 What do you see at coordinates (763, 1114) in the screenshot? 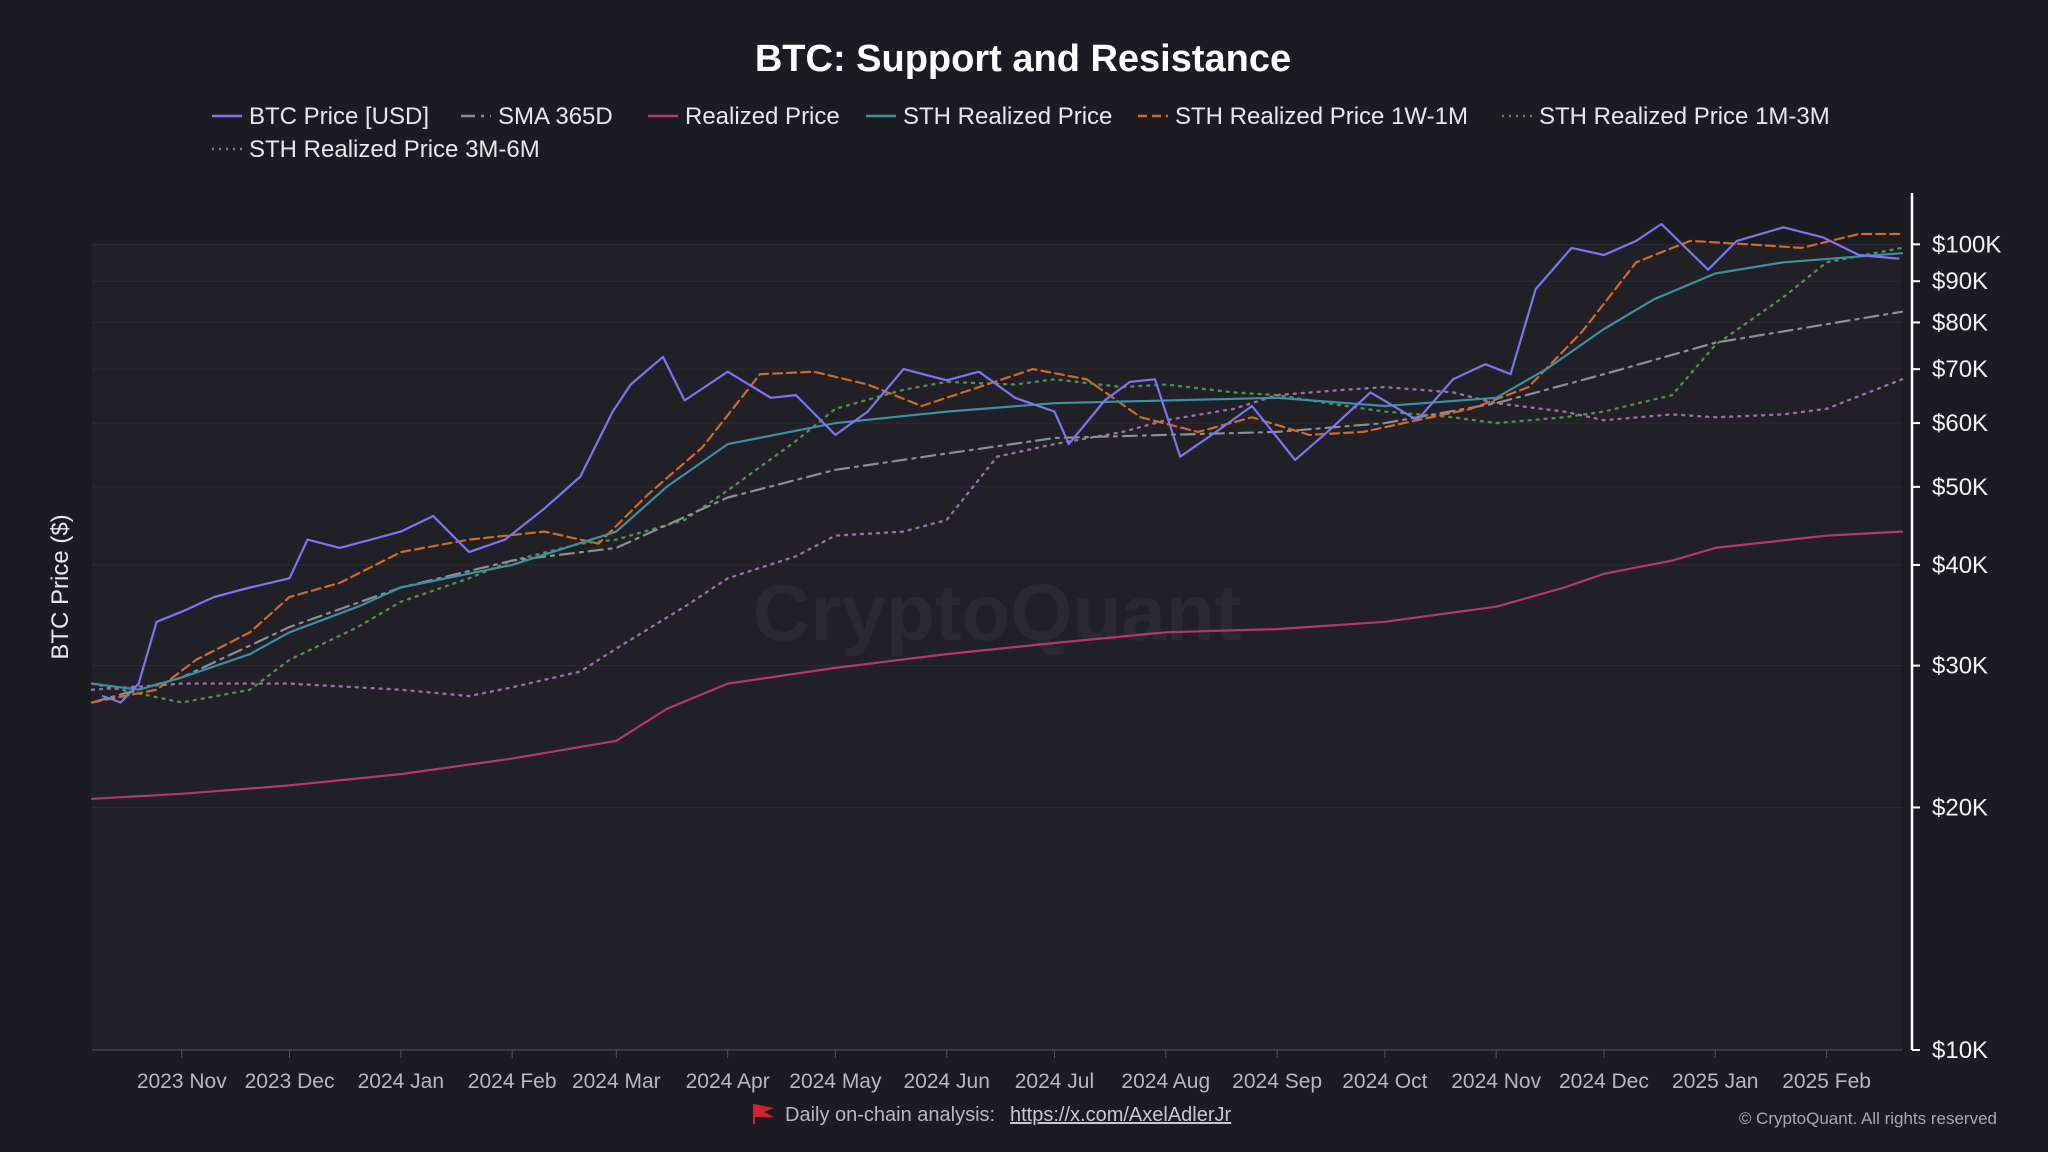
I see `flag-icon` at bounding box center [763, 1114].